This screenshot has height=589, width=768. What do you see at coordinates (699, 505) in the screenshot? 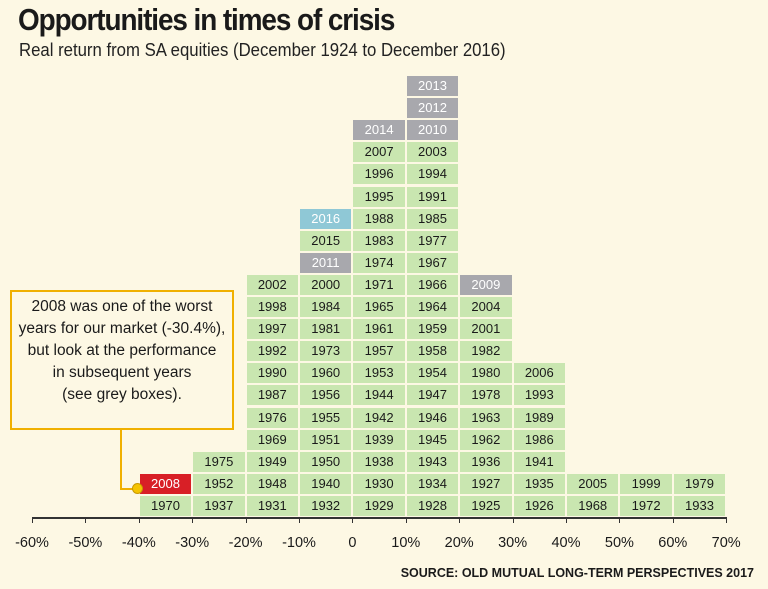
I see `year-cell-1933: 1933` at bounding box center [699, 505].